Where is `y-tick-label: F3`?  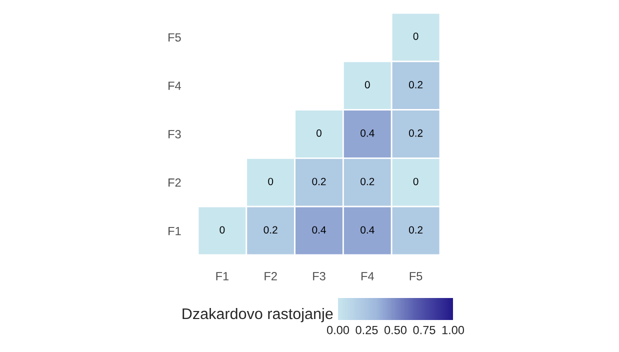
y-tick-label: F3 is located at coordinates (174, 134).